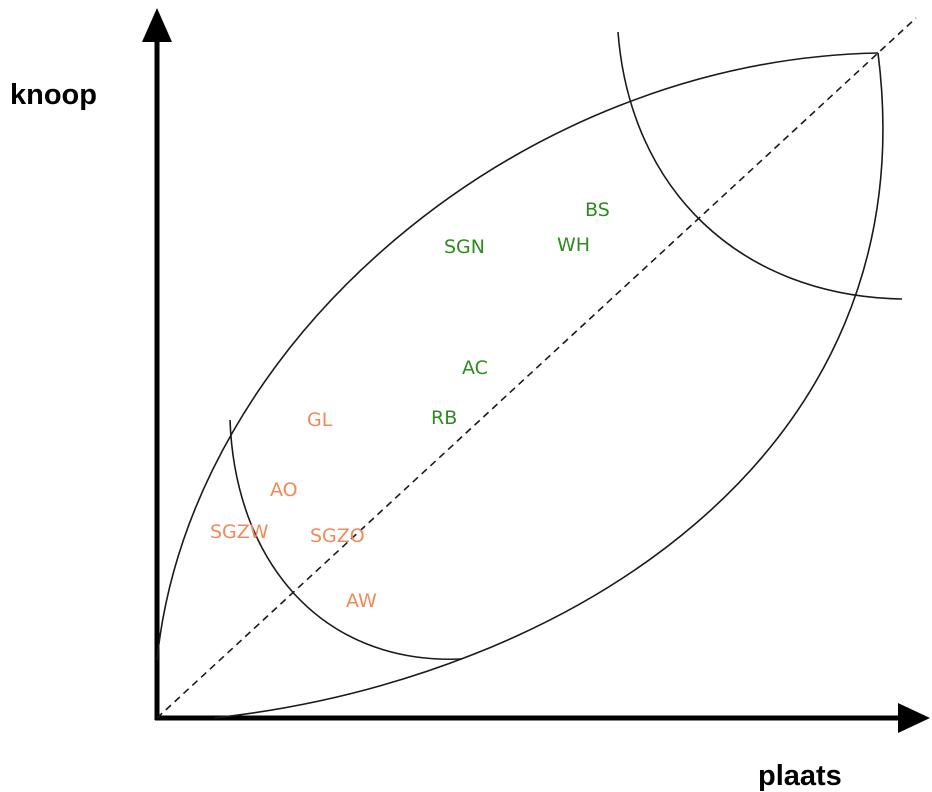 The image size is (932, 792). Describe the element at coordinates (800, 776) in the screenshot. I see `x-axis-label: plaats` at that location.